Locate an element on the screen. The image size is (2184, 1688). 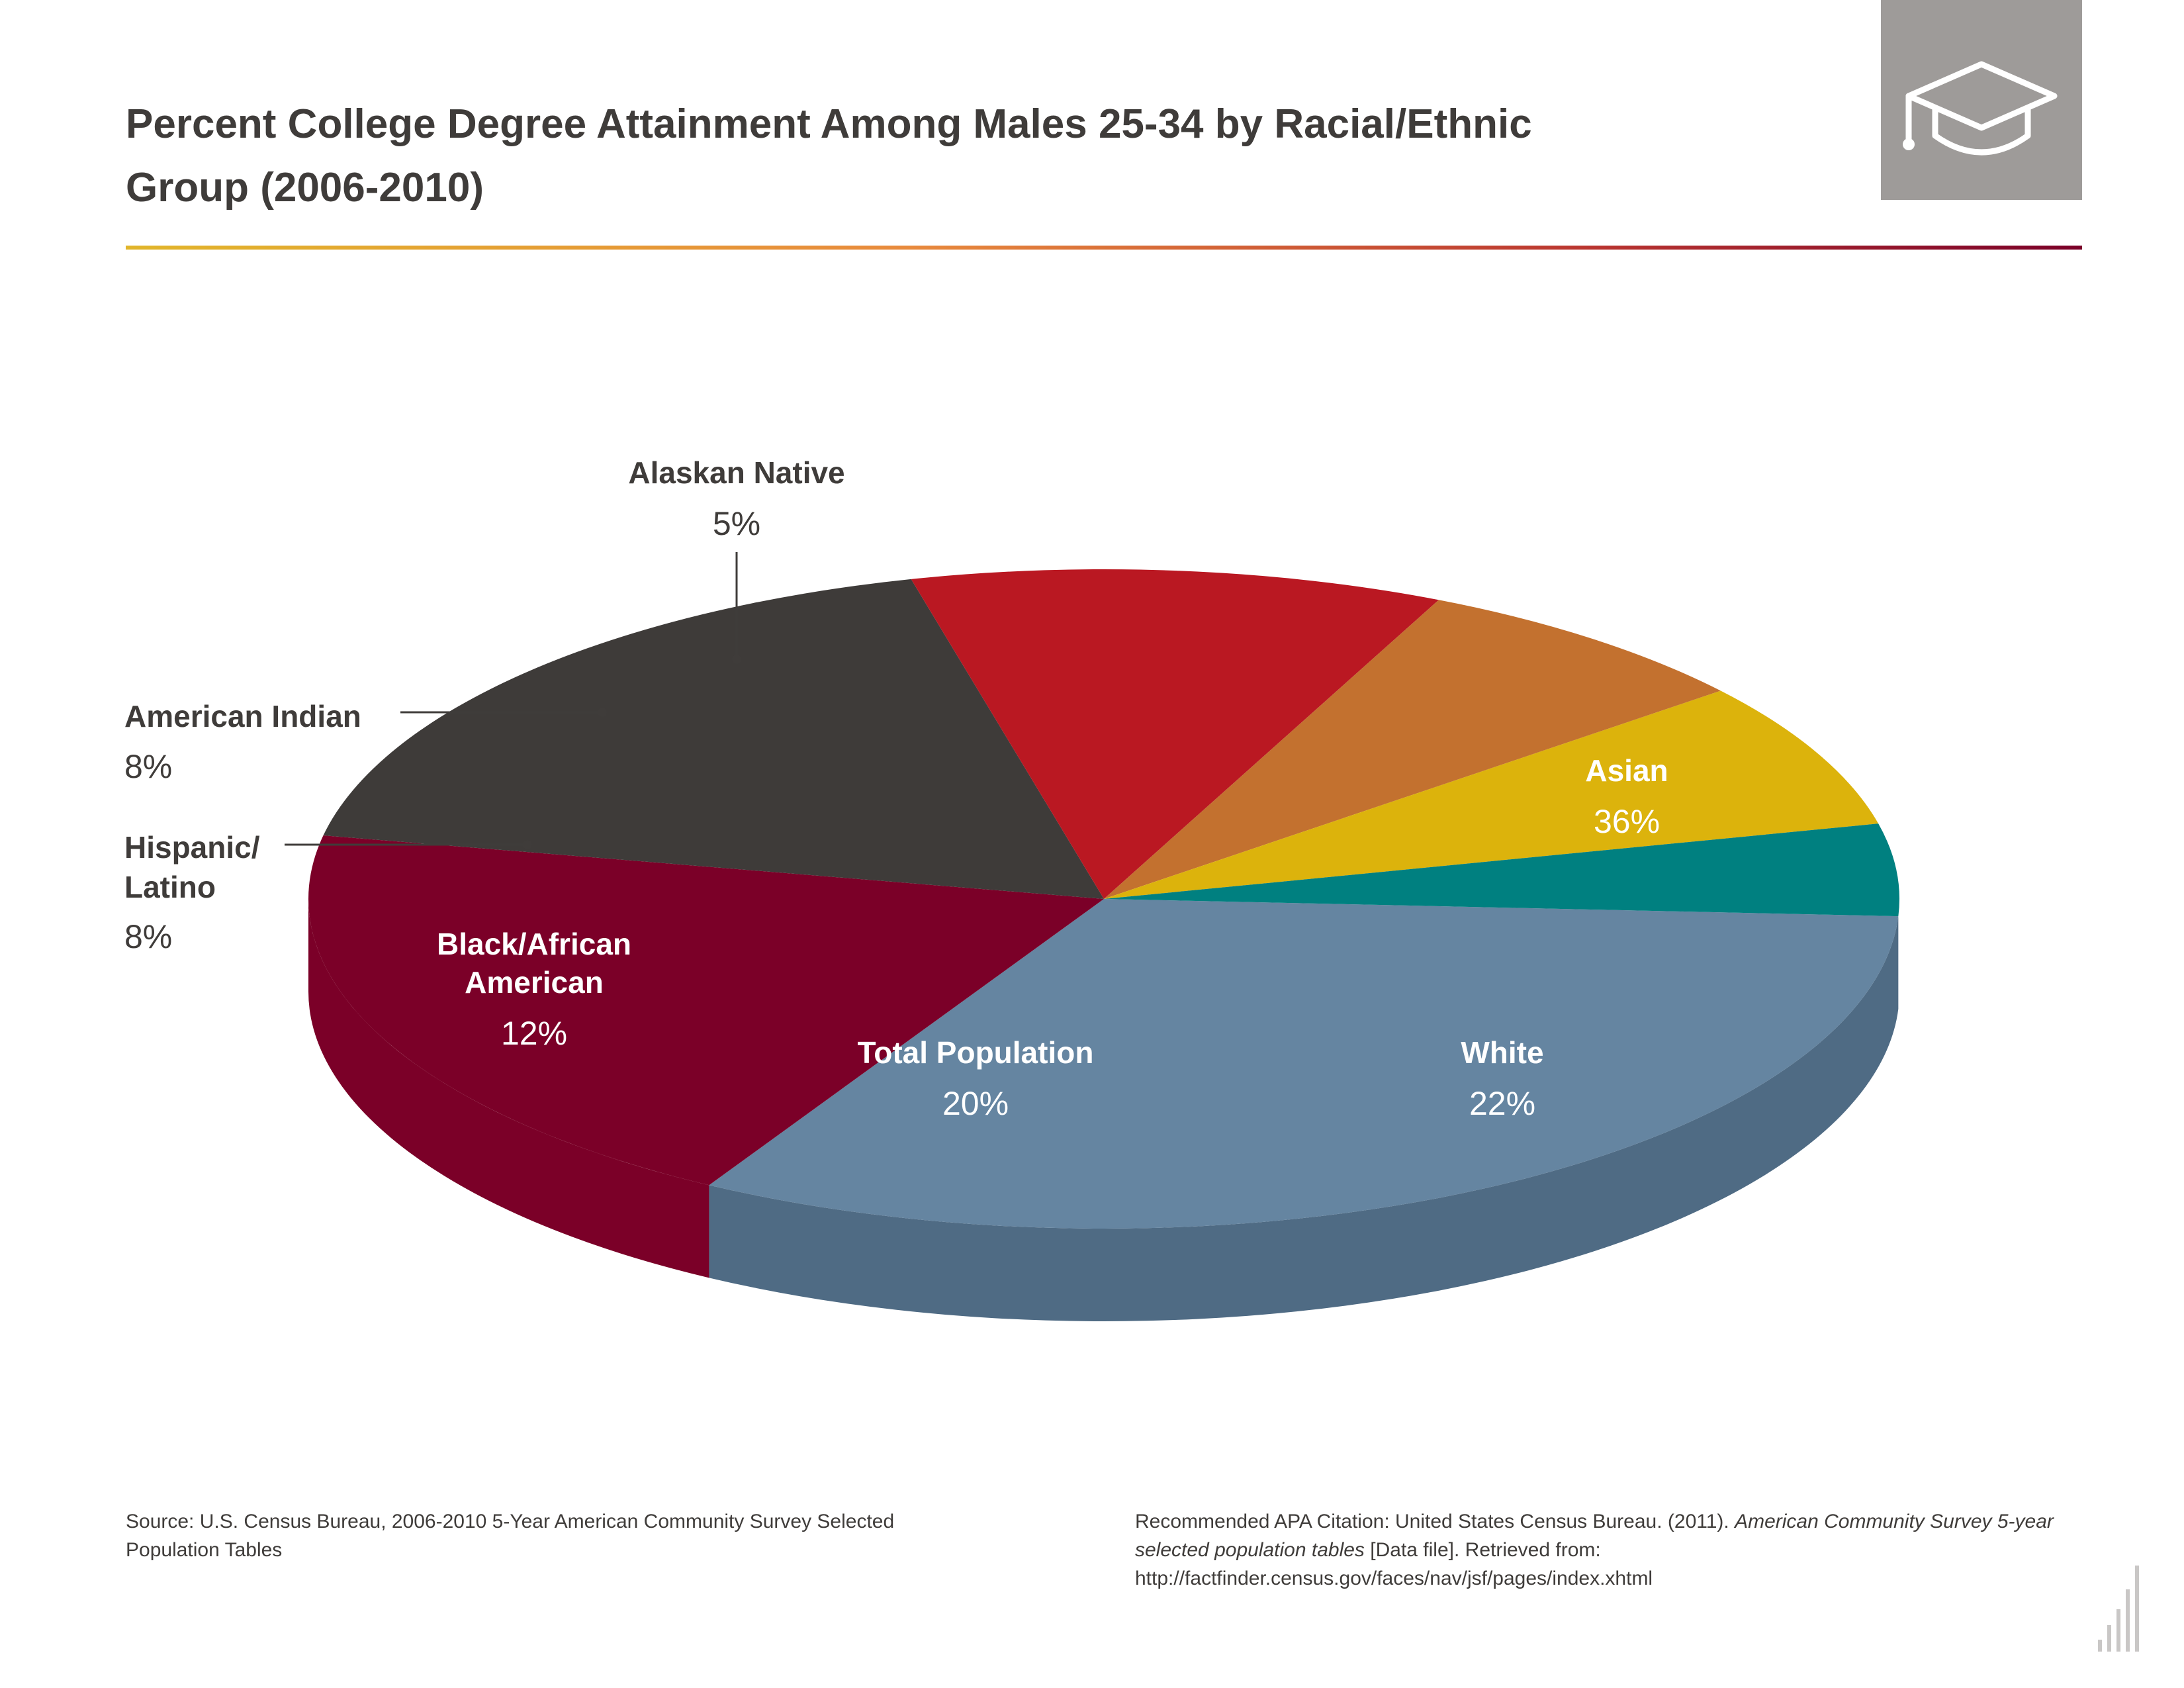
pie-slice-hispanic-latino is located at coordinates (1413, 750).